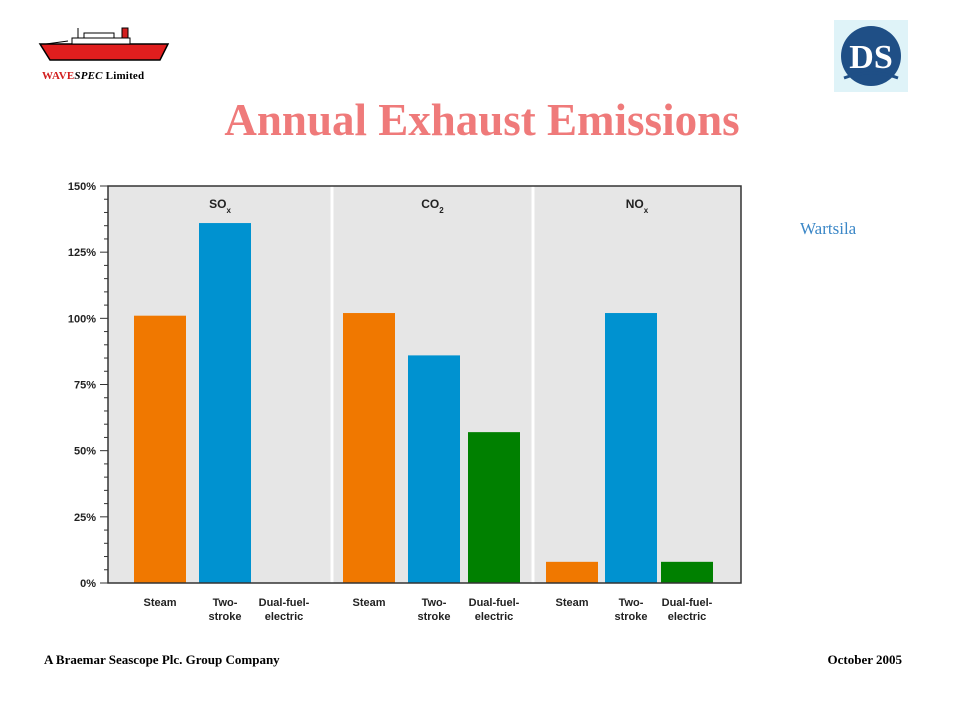  I want to click on y-tick-label: 125%, so click(82, 253).